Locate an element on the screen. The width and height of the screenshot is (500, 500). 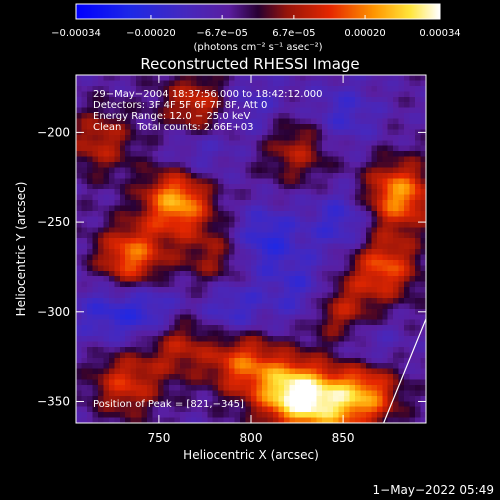
x-tick-label: 850 is located at coordinates (343, 438).